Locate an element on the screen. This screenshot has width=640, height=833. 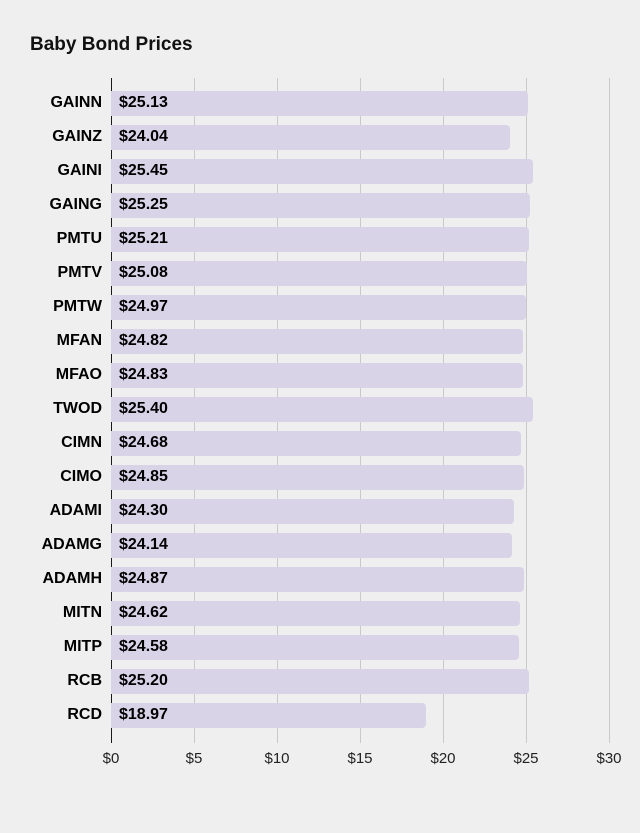
bar-row: $25.13 is located at coordinates (360, 103).